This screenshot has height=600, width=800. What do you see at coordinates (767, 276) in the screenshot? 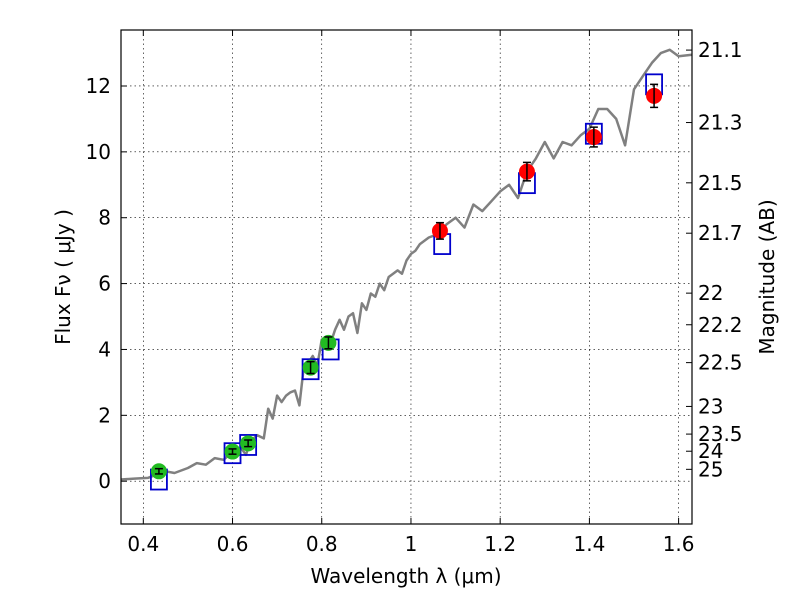
I see `y-axis-right-label: Magnitude (AB)` at bounding box center [767, 276].